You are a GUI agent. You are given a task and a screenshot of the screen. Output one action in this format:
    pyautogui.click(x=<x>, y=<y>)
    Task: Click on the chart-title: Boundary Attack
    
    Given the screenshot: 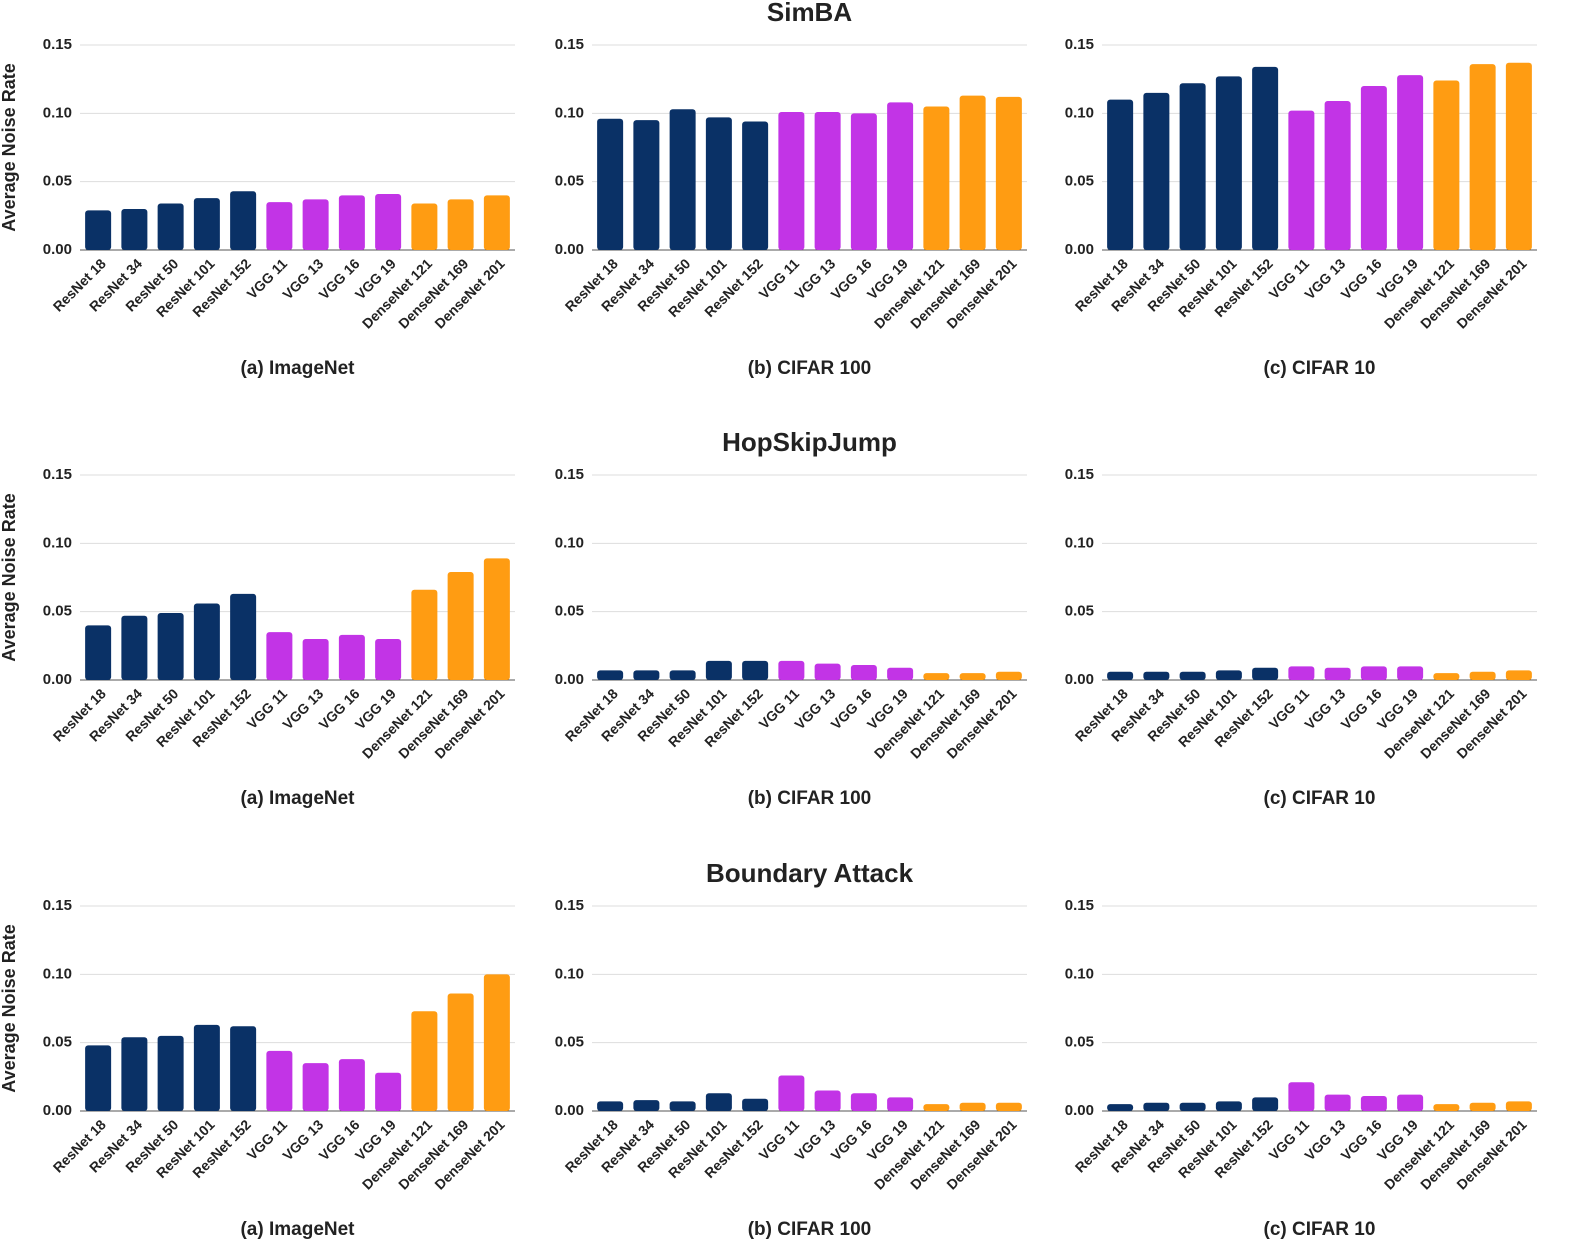 What is the action you would take?
    pyautogui.click(x=810, y=873)
    